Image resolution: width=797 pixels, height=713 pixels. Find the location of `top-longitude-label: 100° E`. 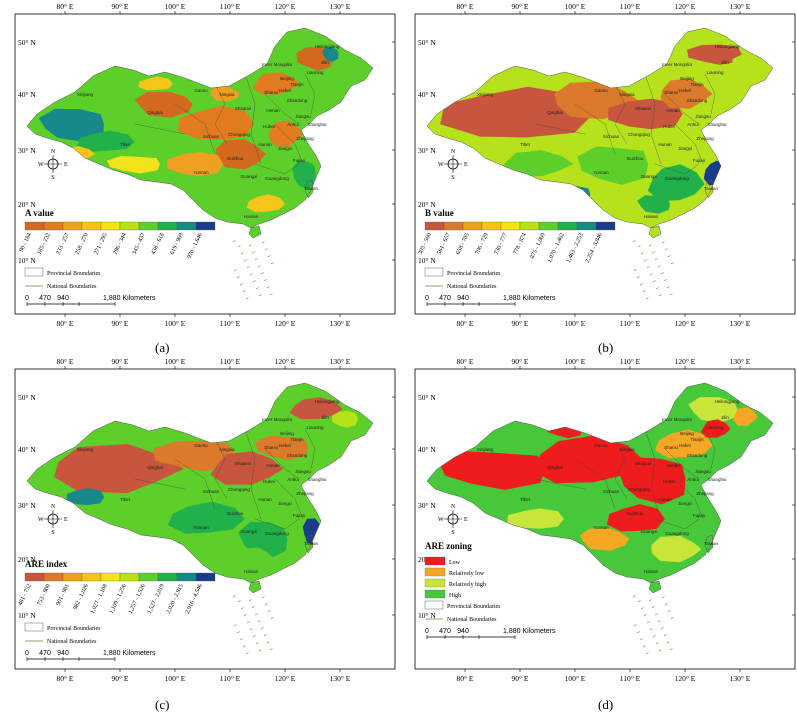

top-longitude-label: 100° E is located at coordinates (175, 361).